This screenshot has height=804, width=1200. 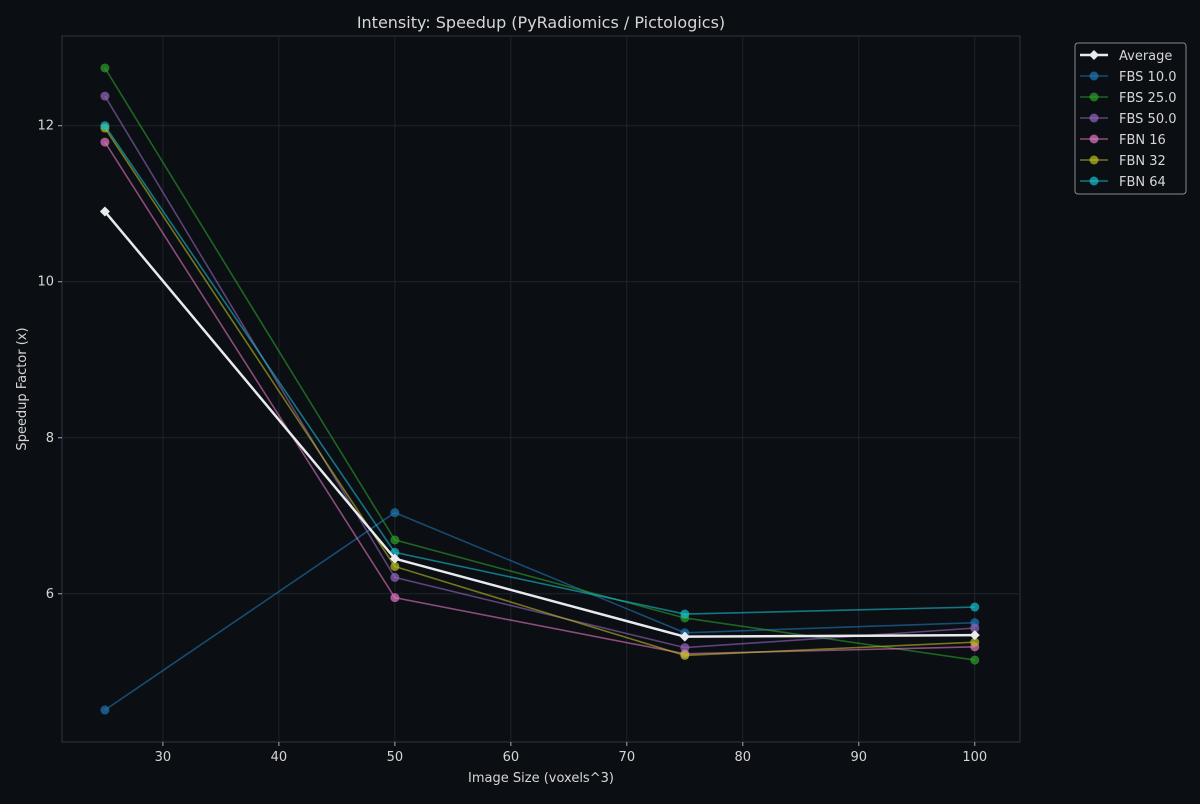 I want to click on legend-item: FBS 10.0, so click(x=1128, y=77).